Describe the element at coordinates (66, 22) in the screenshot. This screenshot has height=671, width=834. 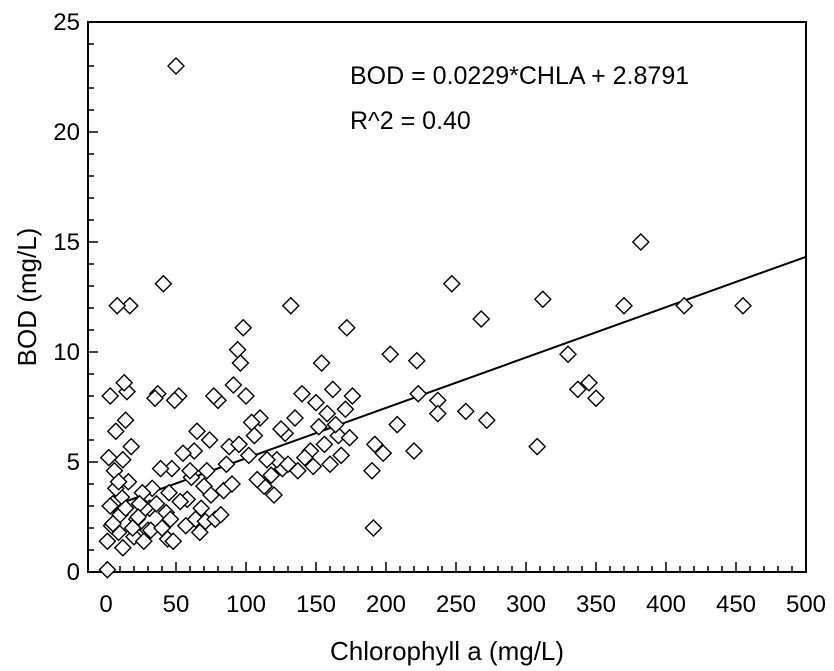
I see `y-tick-label: 25` at that location.